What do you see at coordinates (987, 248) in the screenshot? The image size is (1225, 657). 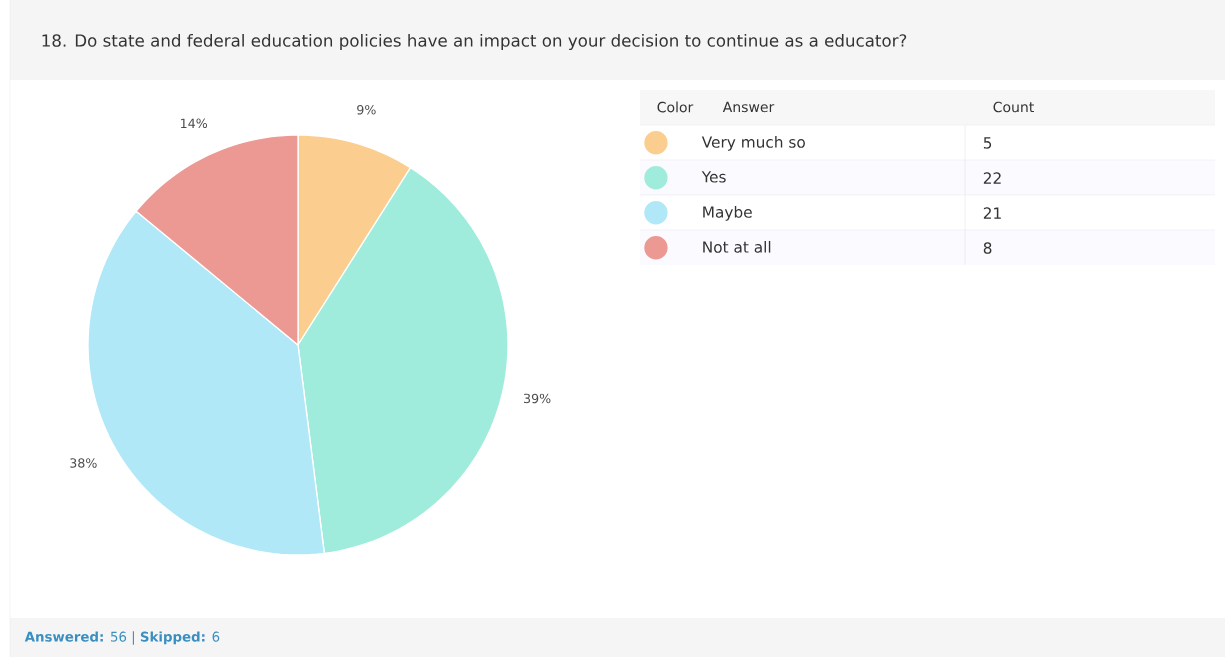 I see `data-label: 8` at bounding box center [987, 248].